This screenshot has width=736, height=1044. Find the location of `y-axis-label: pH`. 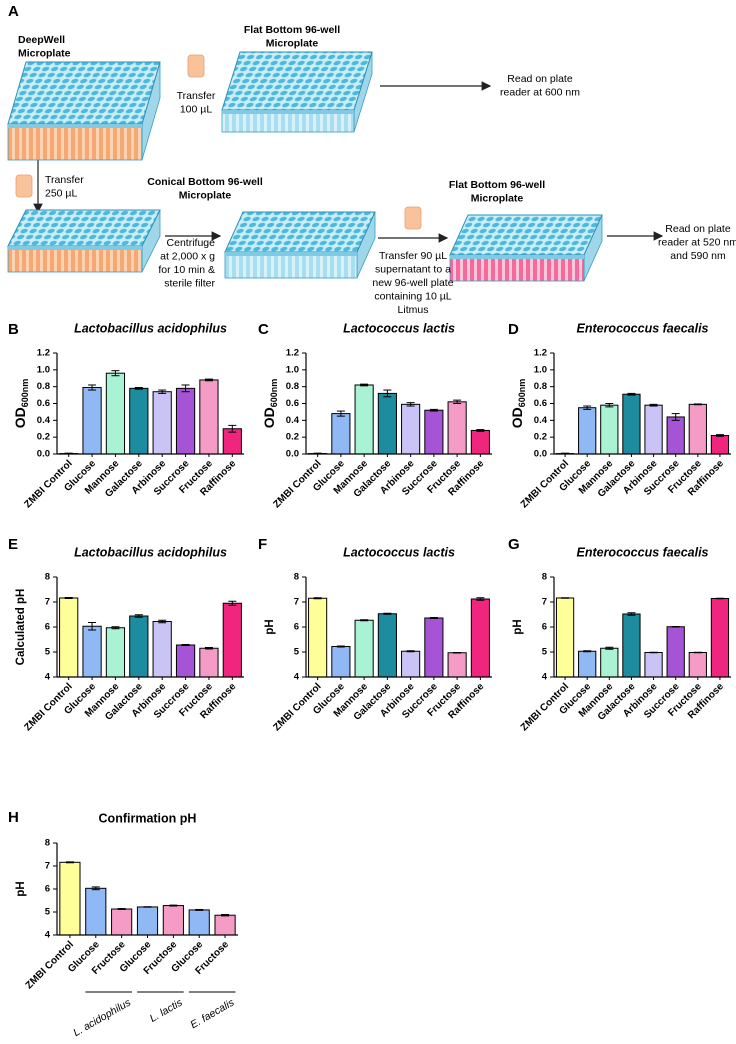

y-axis-label: pH is located at coordinates (270, 626).